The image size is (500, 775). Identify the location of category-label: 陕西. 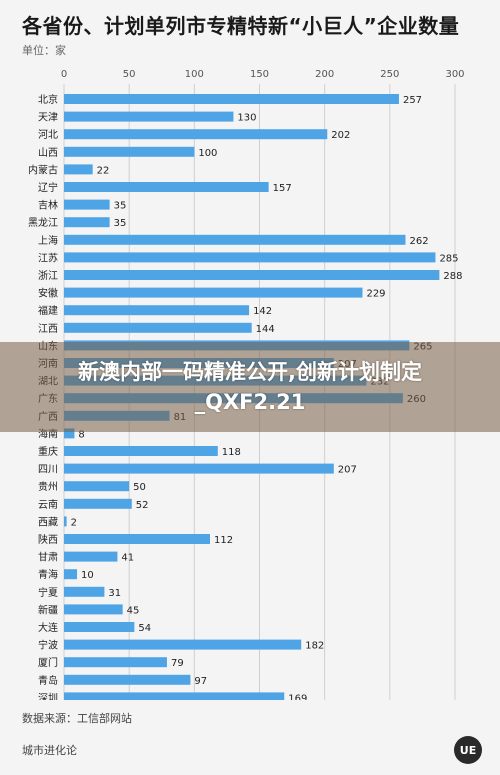
(48, 539).